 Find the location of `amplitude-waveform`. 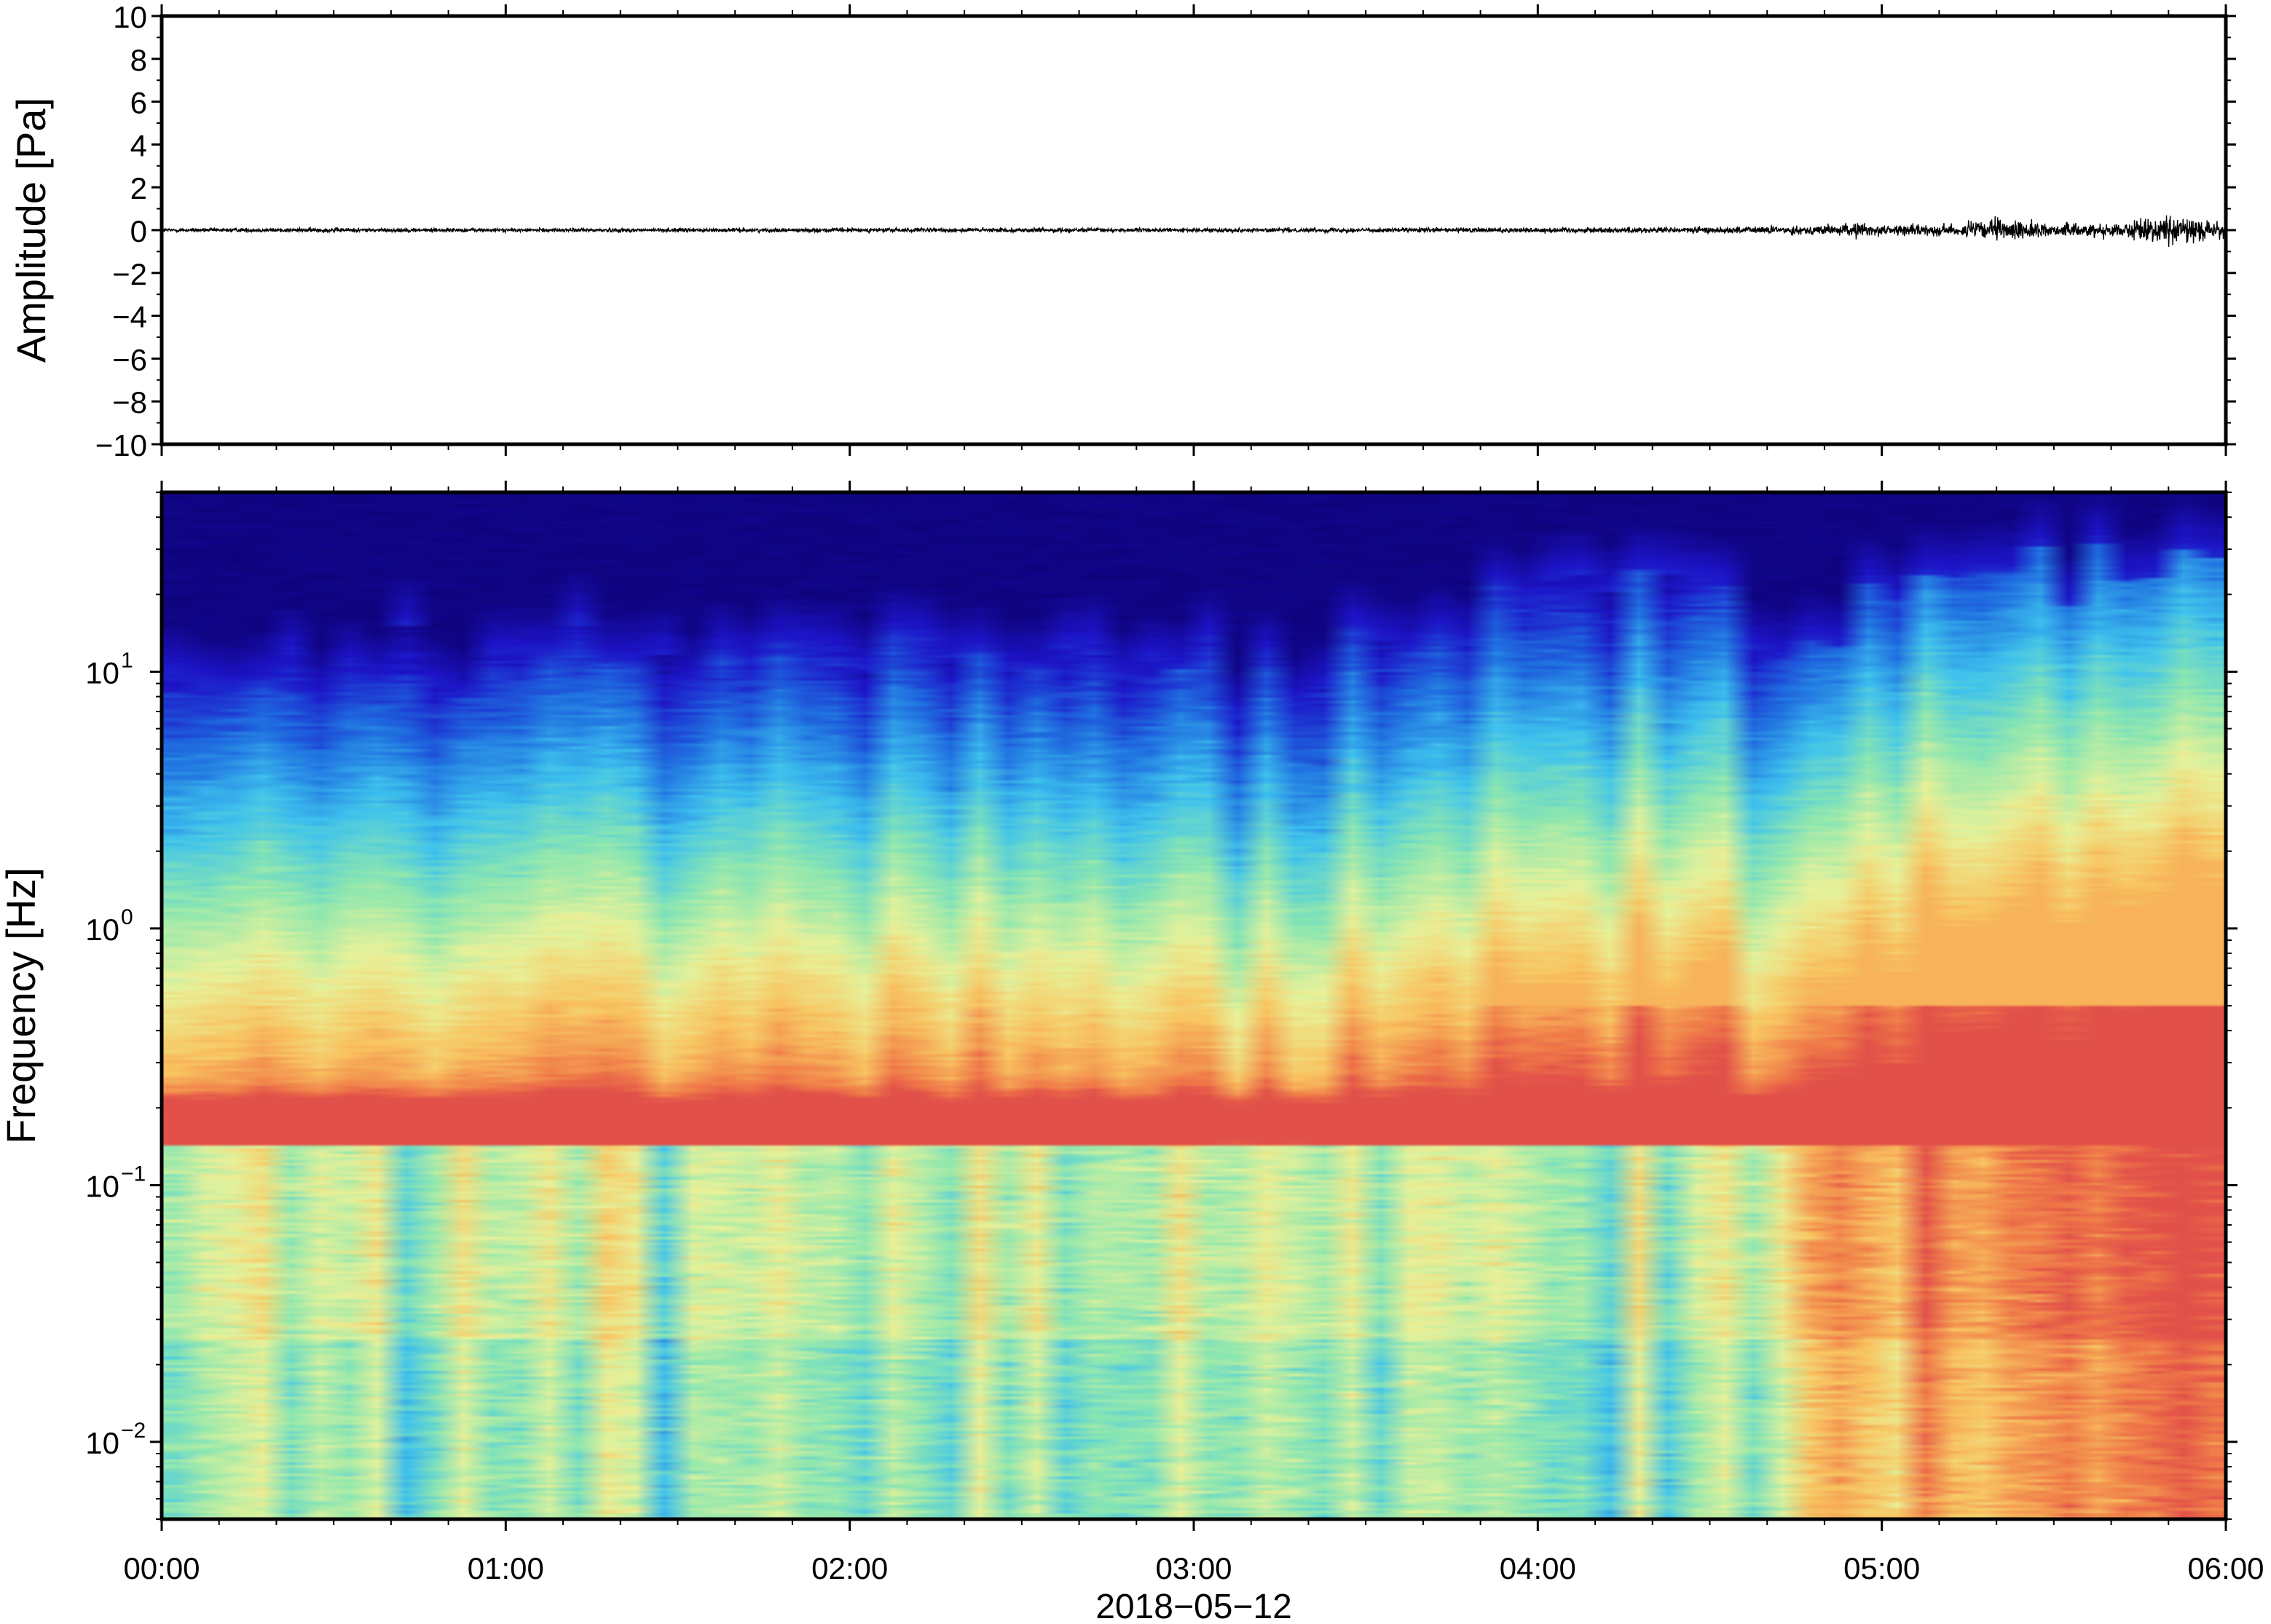

amplitude-waveform is located at coordinates (1194, 231).